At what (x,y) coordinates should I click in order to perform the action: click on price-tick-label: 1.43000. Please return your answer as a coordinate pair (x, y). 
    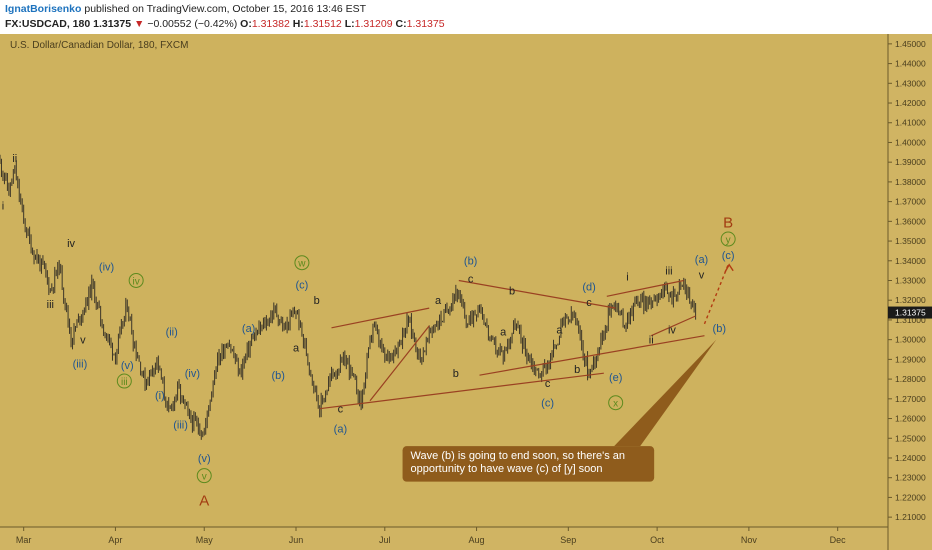
    Looking at the image, I should click on (910, 83).